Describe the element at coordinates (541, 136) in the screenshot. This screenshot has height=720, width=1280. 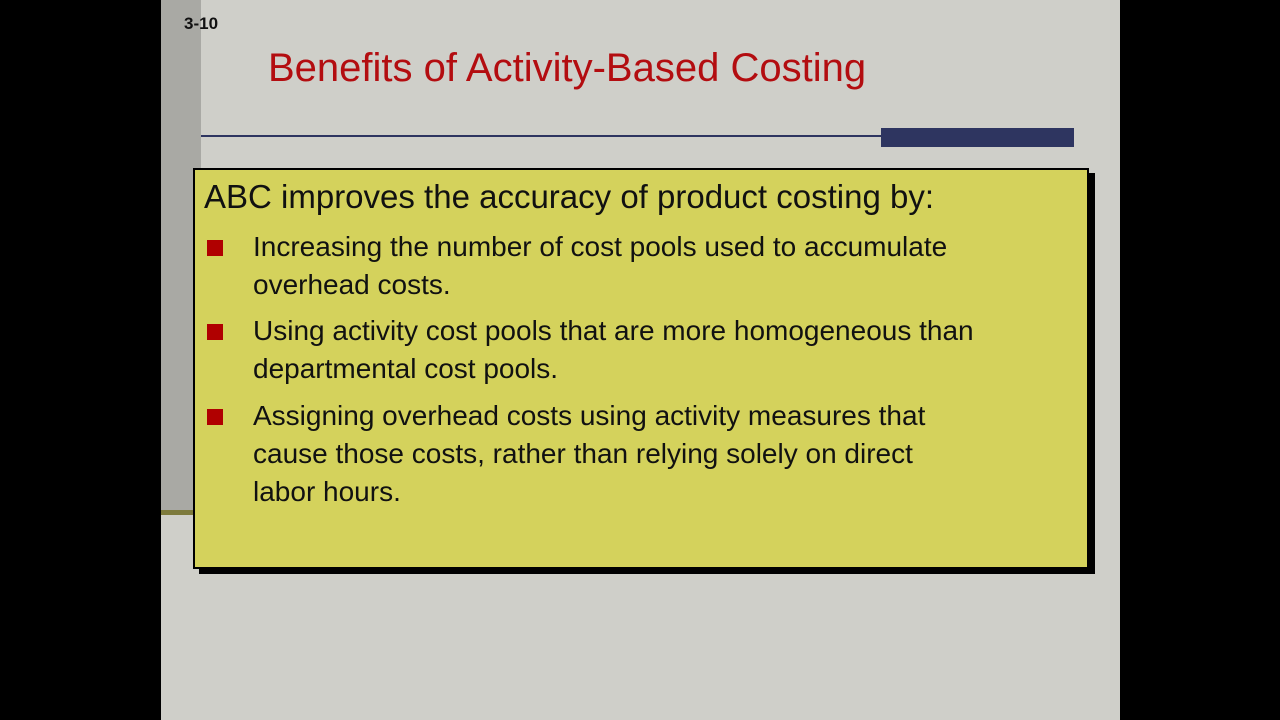
I see `title-divider` at that location.